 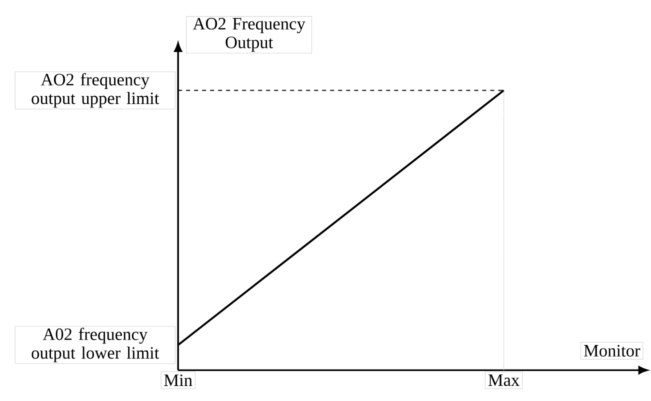 I want to click on annotation: AO2 frequency output upper limit, so click(x=96, y=90).